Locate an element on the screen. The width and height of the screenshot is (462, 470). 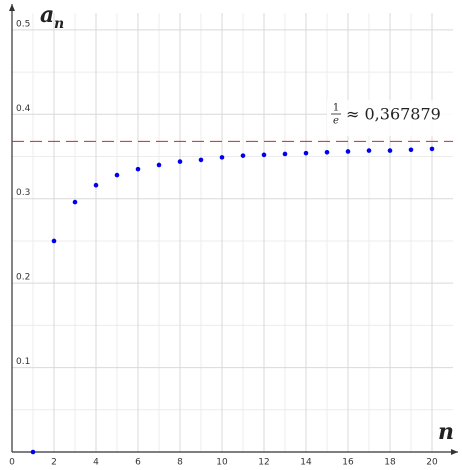
x-tick-label: 0 is located at coordinates (12, 463).